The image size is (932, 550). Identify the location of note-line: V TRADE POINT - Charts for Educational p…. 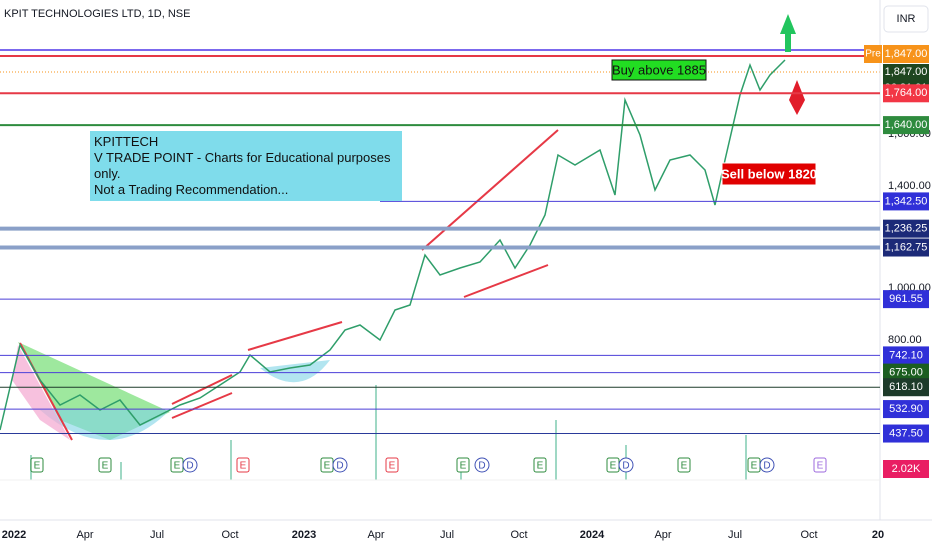
(242, 165).